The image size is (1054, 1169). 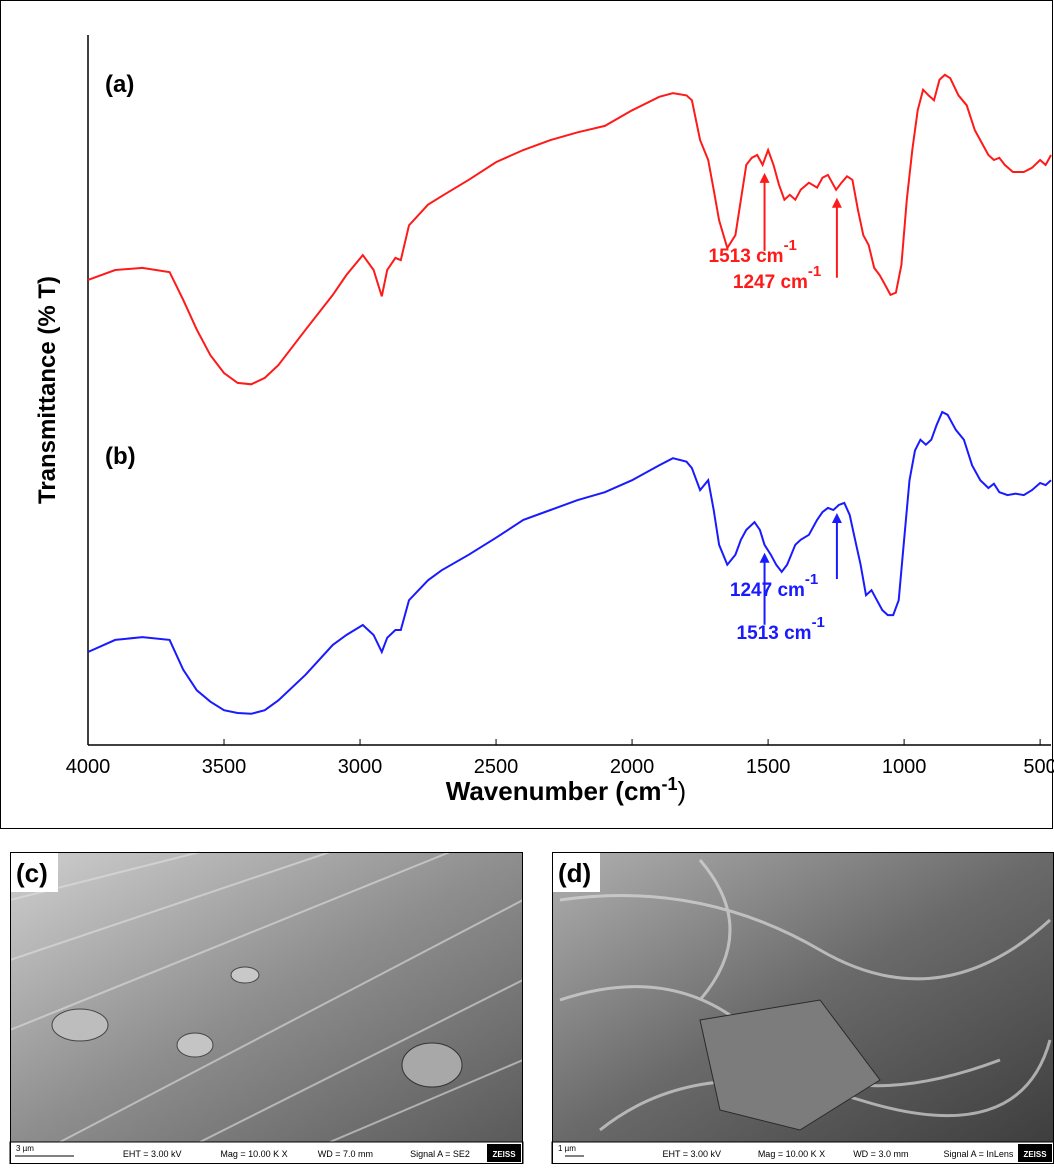 I want to click on x-tick-label: 500, so click(x=1038, y=767).